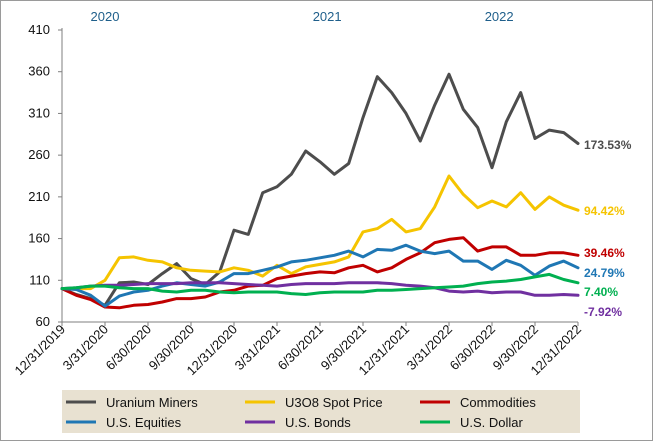 Image resolution: width=653 pixels, height=441 pixels. What do you see at coordinates (327, 16) in the screenshot?
I see `year-label: 2021` at bounding box center [327, 16].